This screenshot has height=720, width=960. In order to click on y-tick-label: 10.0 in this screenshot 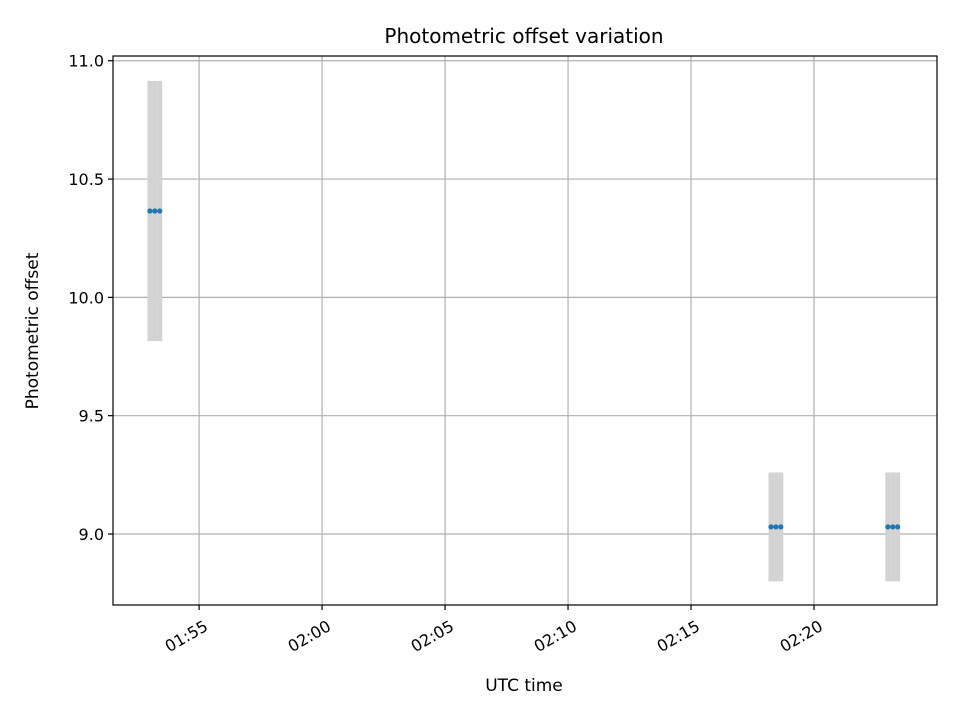, I will do `click(86, 297)`.